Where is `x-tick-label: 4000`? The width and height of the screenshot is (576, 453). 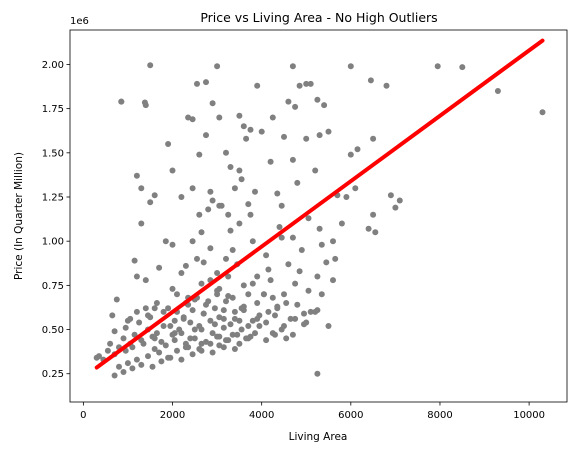
x-tick-label: 4000 is located at coordinates (261, 415).